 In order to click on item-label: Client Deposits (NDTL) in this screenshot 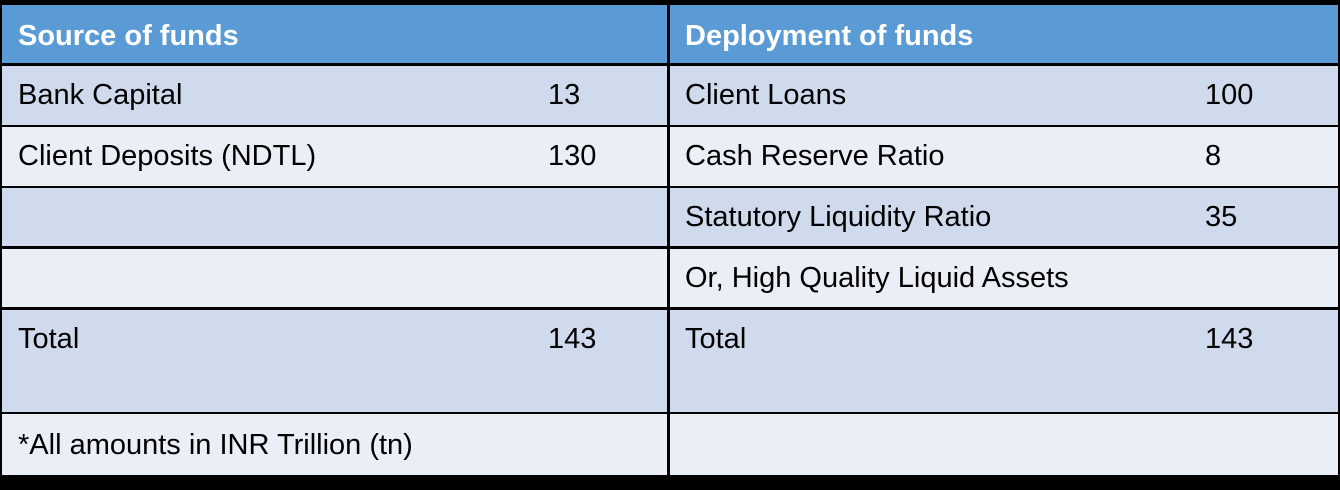, I will do `click(167, 156)`.